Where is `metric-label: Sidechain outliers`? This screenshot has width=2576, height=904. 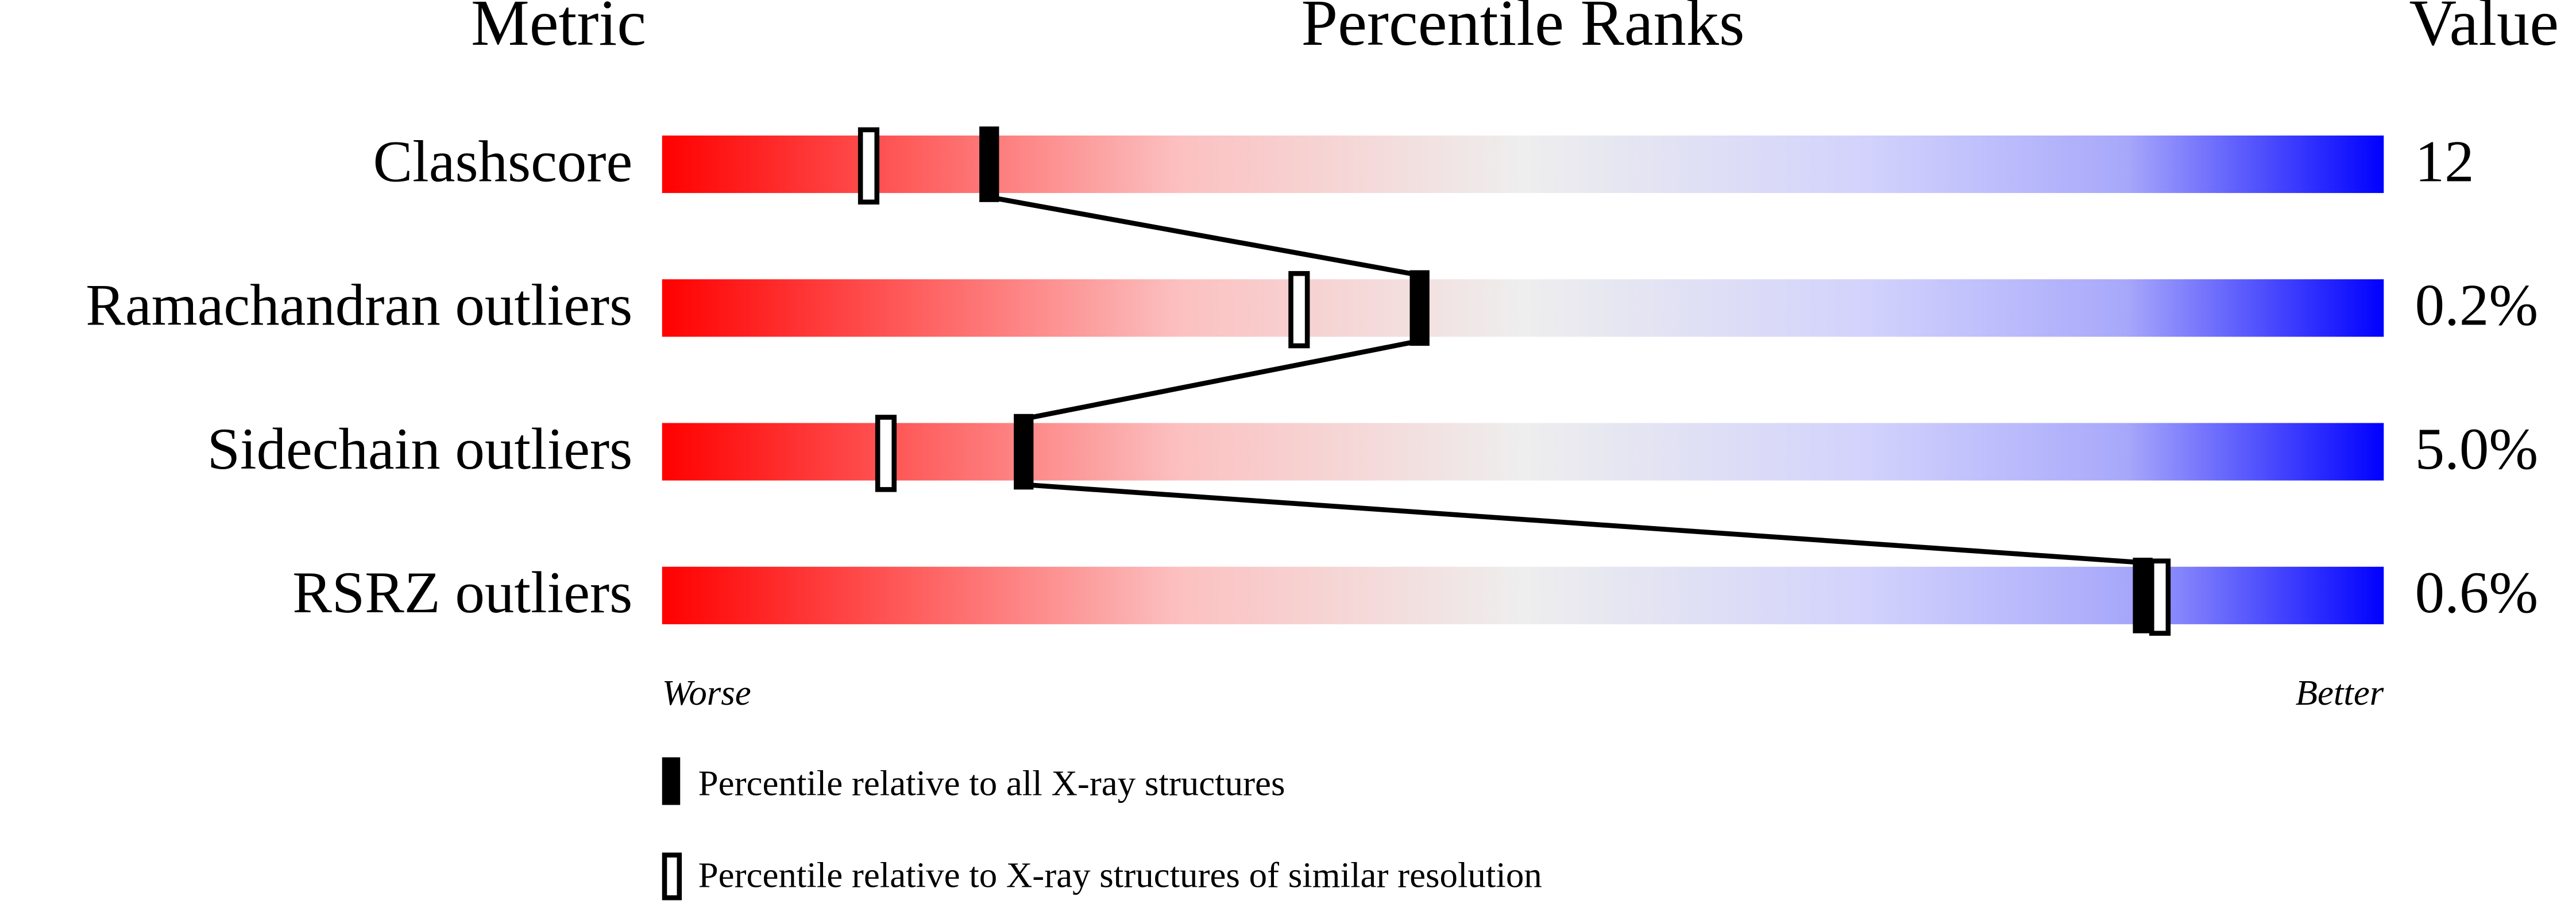
metric-label: Sidechain outliers is located at coordinates (420, 449).